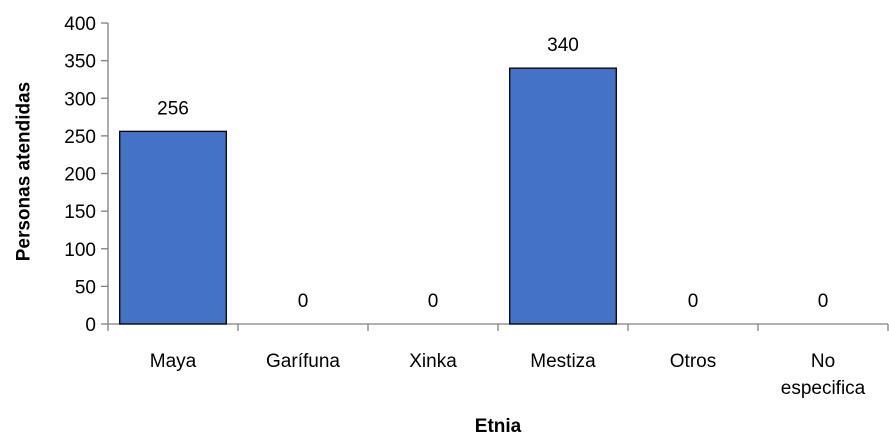 The width and height of the screenshot is (889, 445). What do you see at coordinates (80, 250) in the screenshot?
I see `y-tick-label: 100` at bounding box center [80, 250].